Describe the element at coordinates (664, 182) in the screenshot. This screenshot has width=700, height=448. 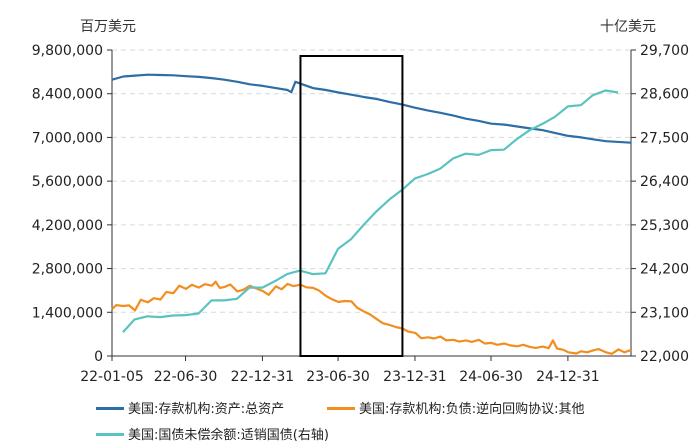
I see `right-tick-label: 26,400` at that location.